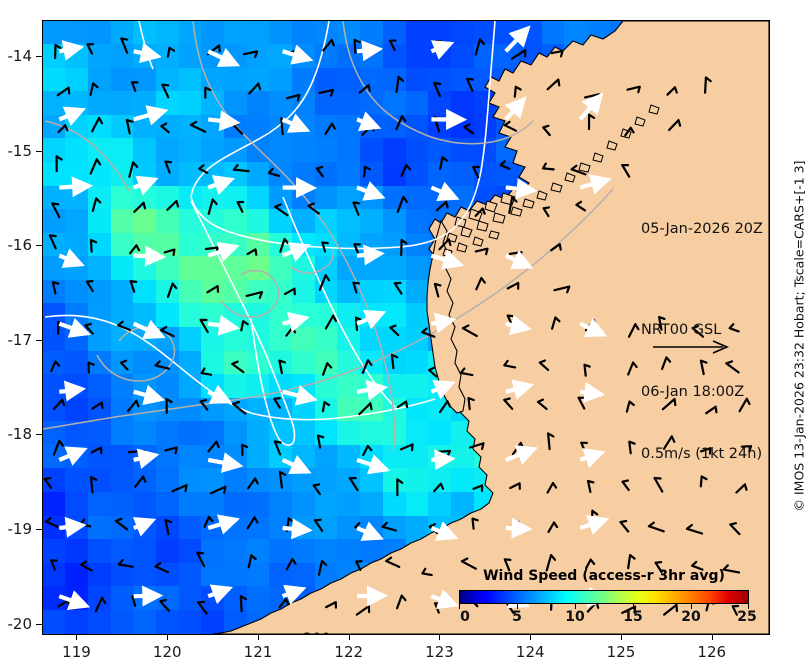  I want to click on y-tick-label: -16, so click(20, 245).